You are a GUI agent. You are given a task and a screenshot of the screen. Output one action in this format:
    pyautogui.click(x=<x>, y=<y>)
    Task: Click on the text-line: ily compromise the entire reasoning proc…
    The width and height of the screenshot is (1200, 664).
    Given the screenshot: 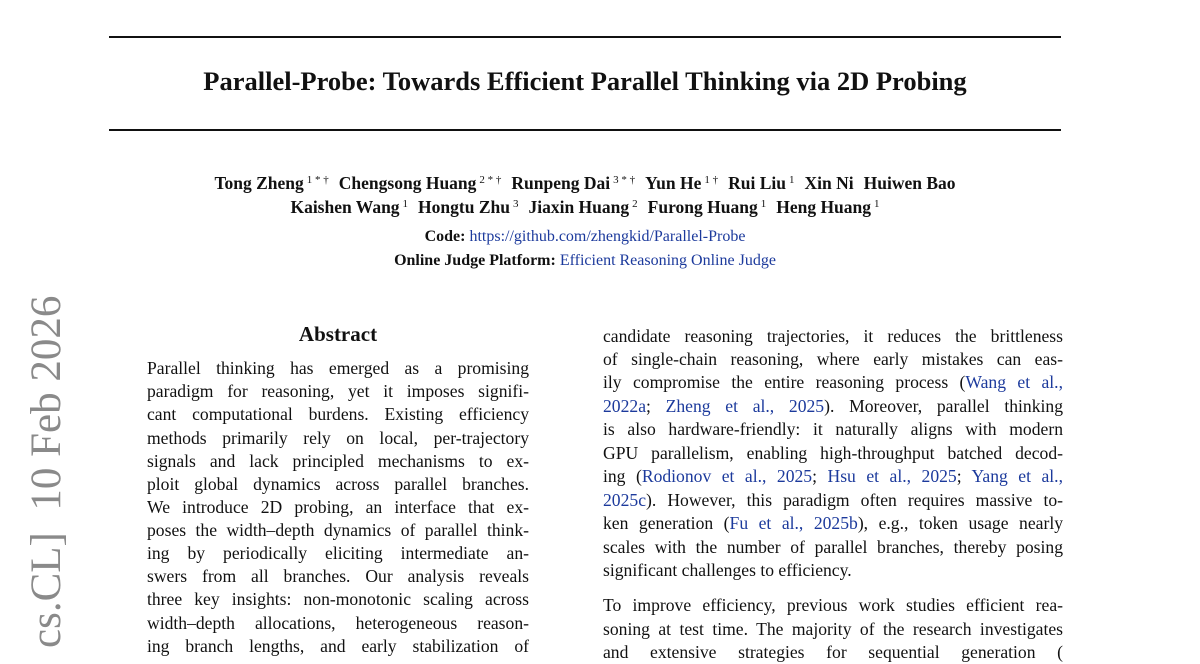 What is the action you would take?
    pyautogui.click(x=833, y=382)
    